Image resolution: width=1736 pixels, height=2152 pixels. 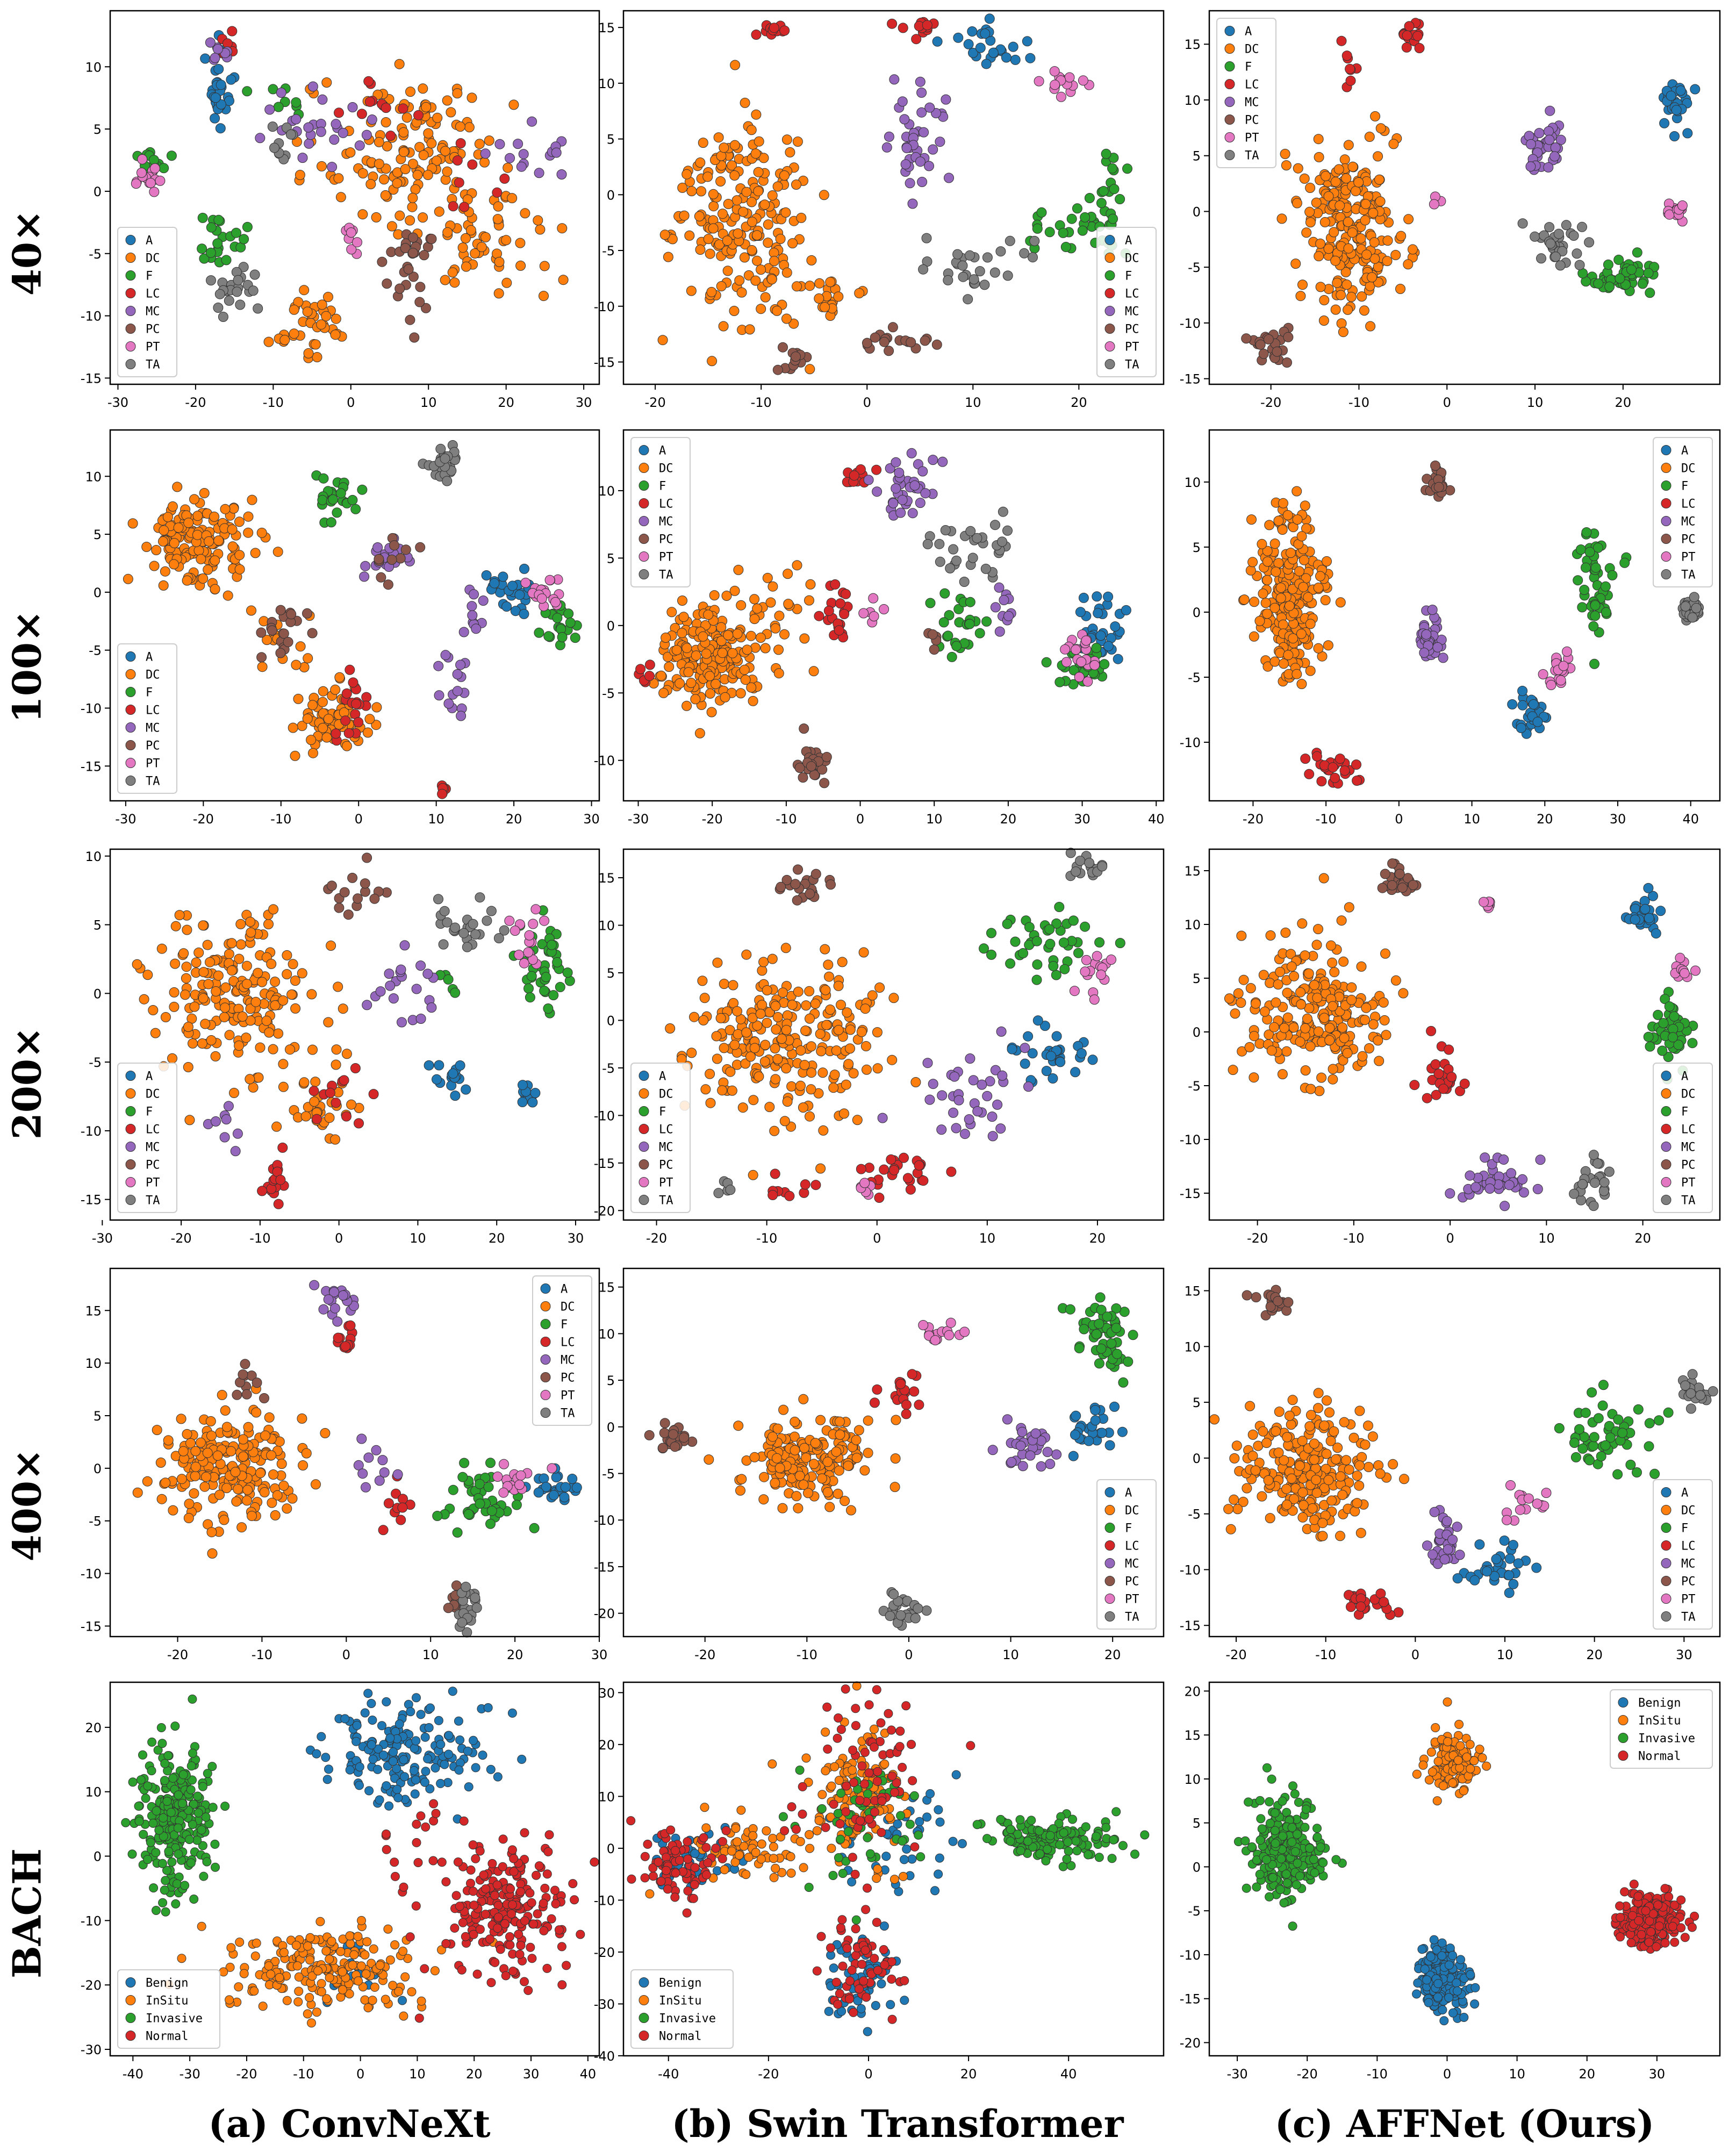 What do you see at coordinates (1197, 547) in the screenshot?
I see `y-tick-label: 5` at bounding box center [1197, 547].